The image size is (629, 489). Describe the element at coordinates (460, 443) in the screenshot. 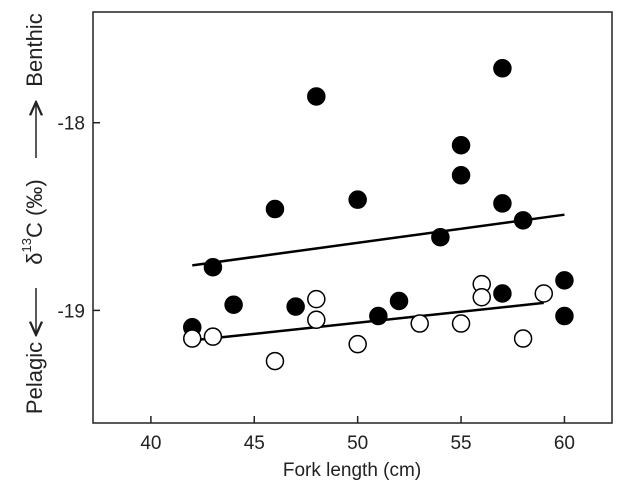

I see `x-tick-label: 55` at that location.